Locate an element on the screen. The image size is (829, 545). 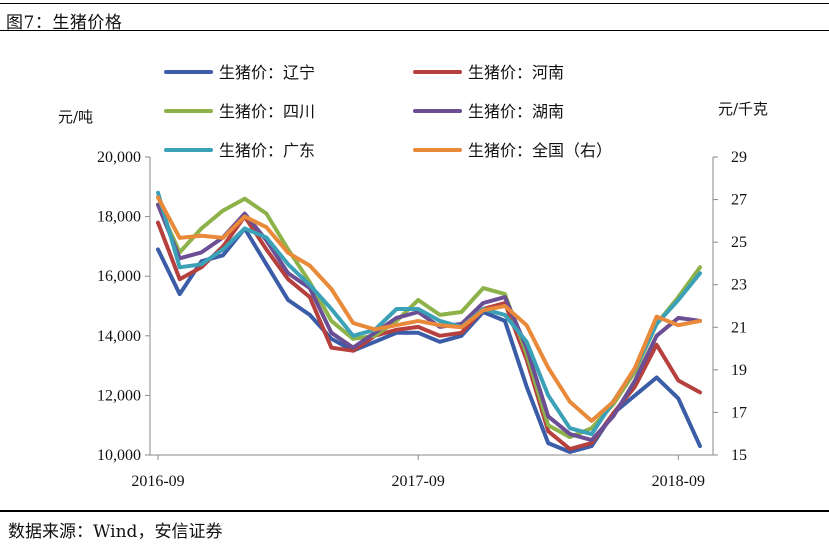
left-tick-label: 12,000 is located at coordinates (119, 395).